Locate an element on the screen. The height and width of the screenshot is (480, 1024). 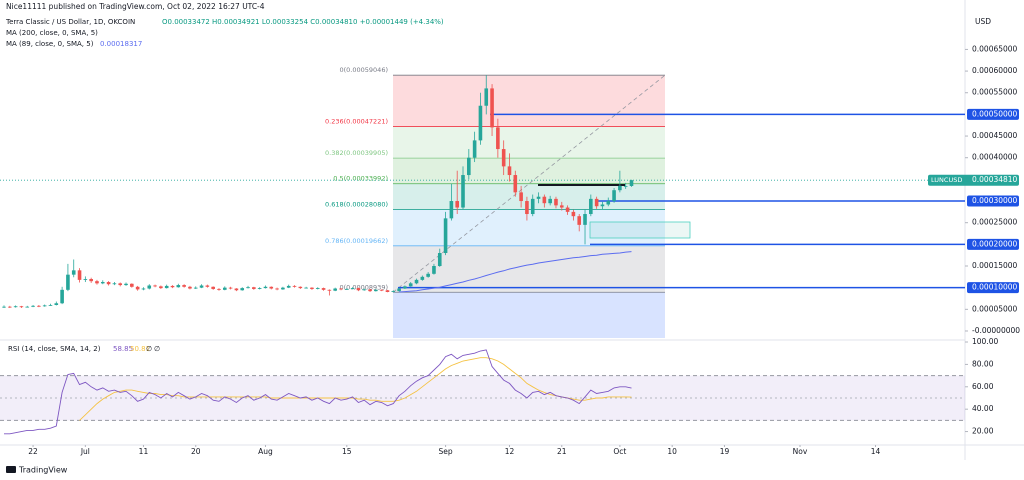
x-tick-label: Sep is located at coordinates (446, 451).